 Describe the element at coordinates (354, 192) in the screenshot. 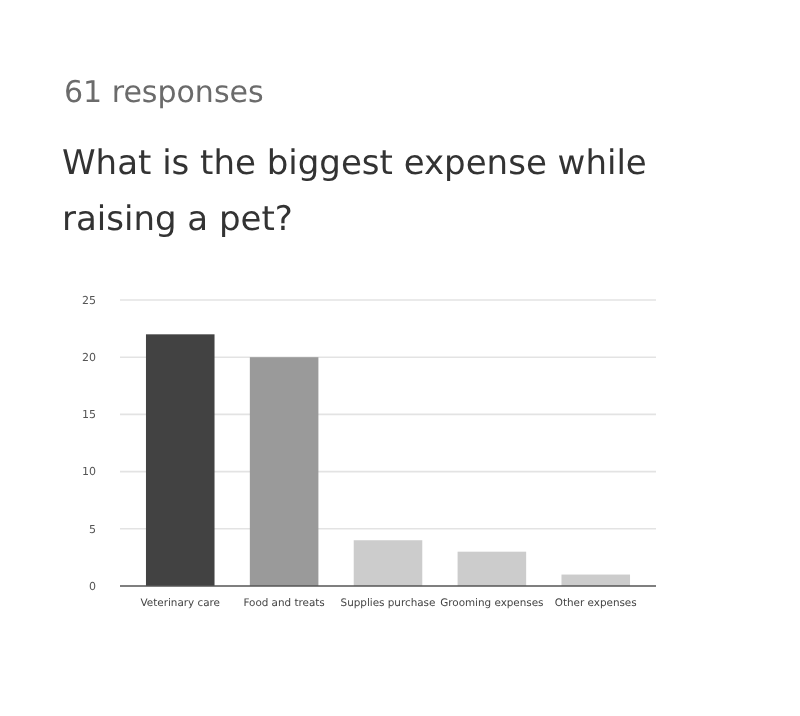

I see `chart-title: What is the biggest expense while raising a pet?` at that location.